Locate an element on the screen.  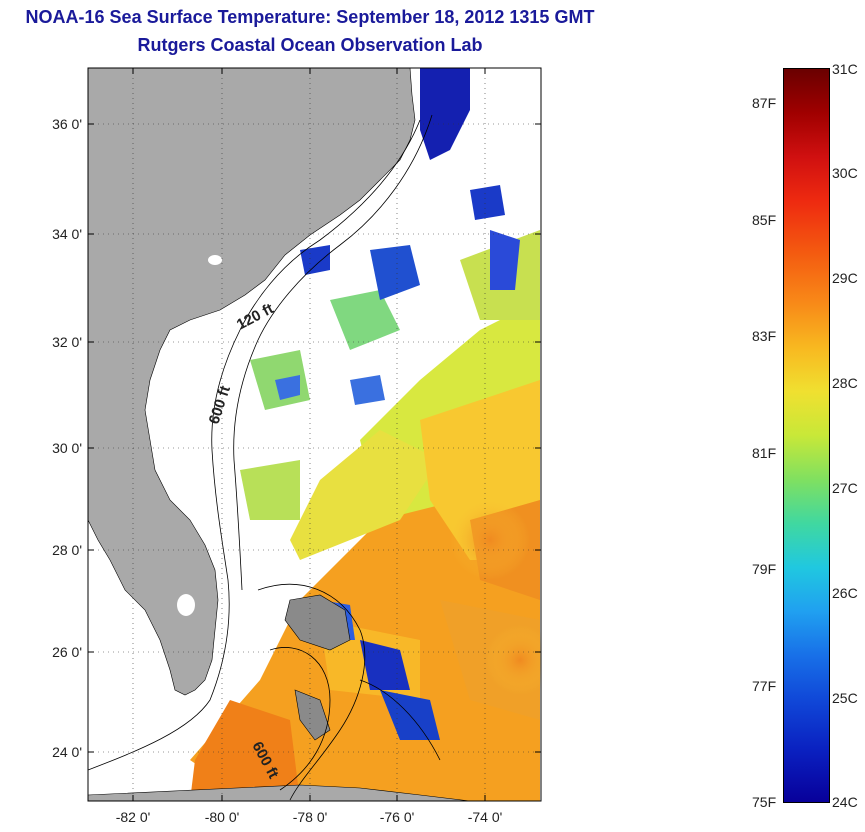
colorbar-f-83: 83F is located at coordinates (764, 336).